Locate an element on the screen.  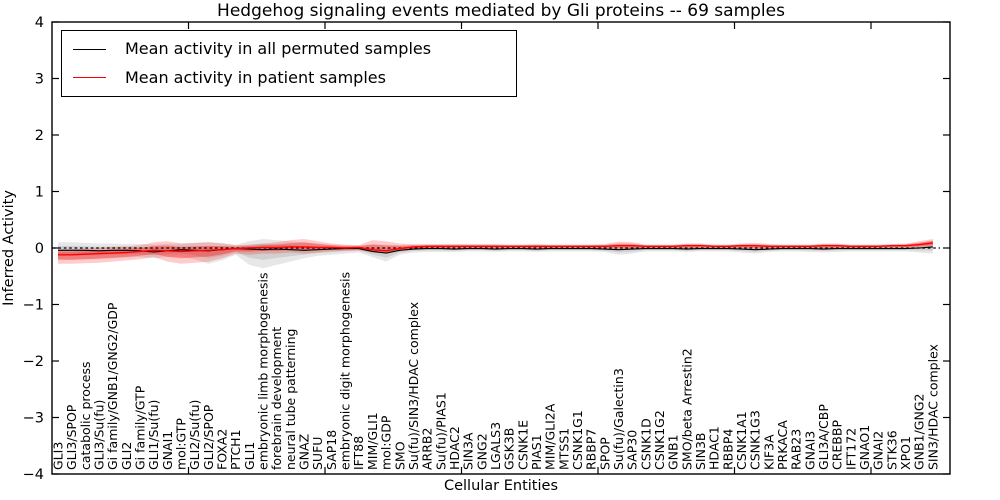
x-category-label: MIM/GLI2A is located at coordinates (550, 436).